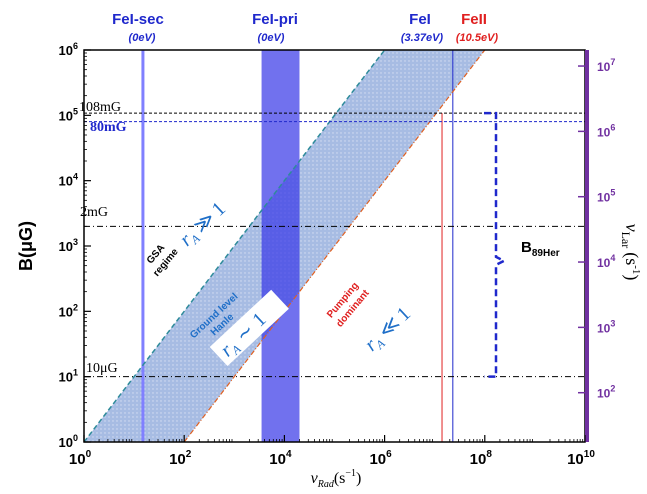 The height and width of the screenshot is (494, 647). I want to click on fei-pri-band, so click(280, 246).